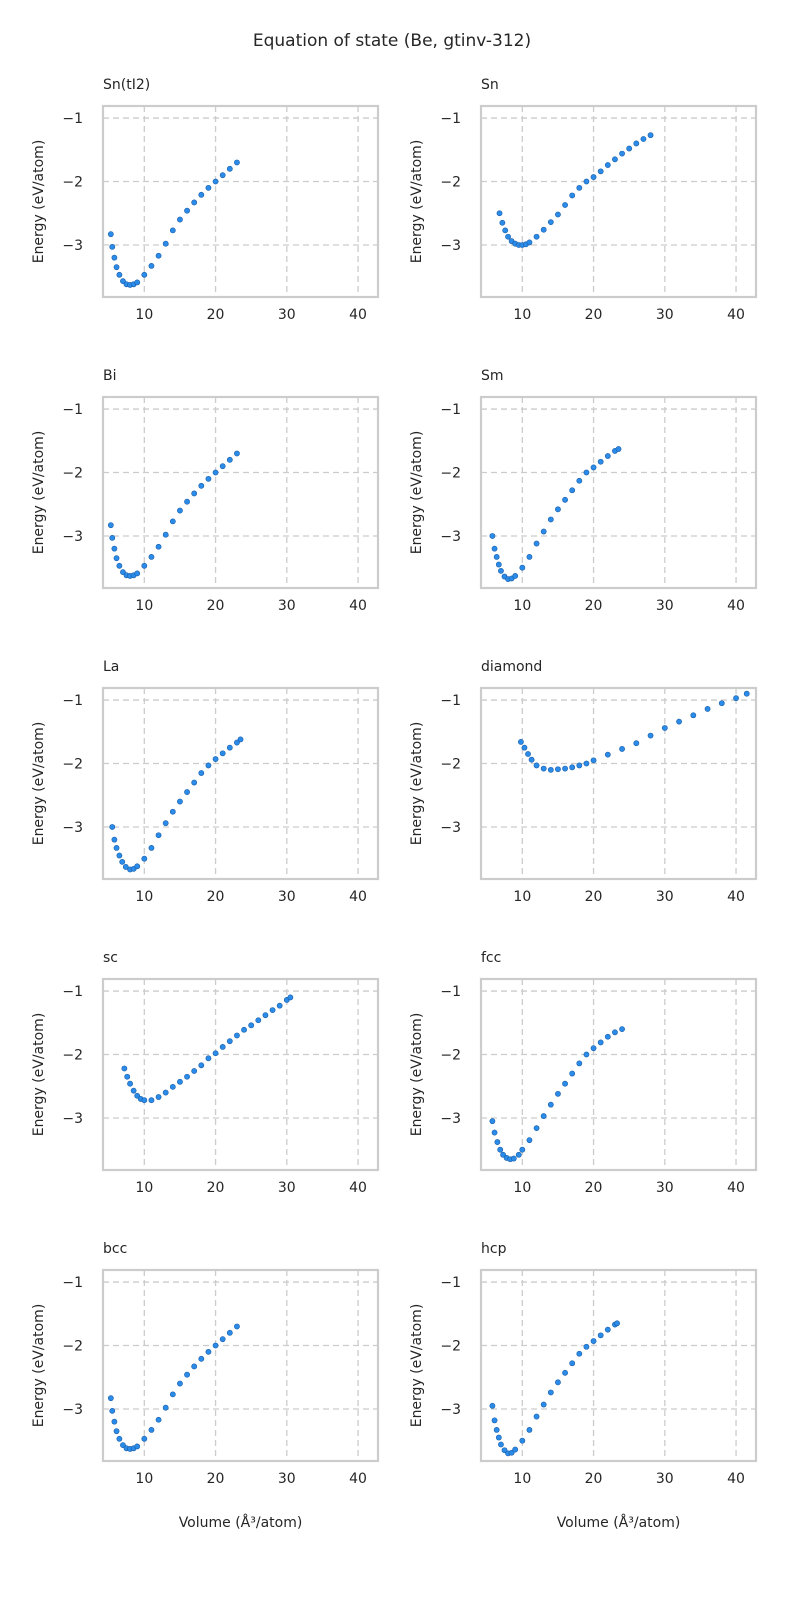  I want to click on x-axis-label: Volume (Å³/atom), so click(241, 1522).